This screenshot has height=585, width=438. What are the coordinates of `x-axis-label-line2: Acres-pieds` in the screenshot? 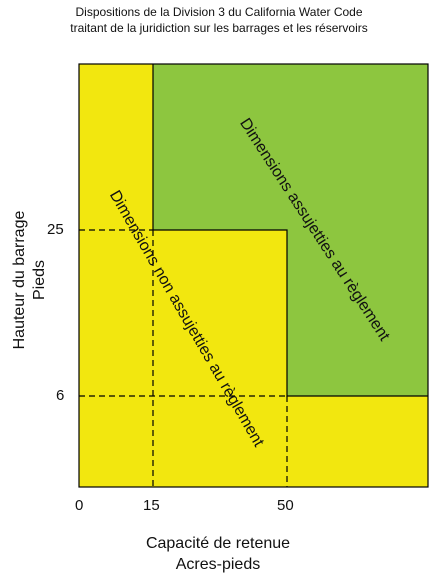 It's located at (218, 564).